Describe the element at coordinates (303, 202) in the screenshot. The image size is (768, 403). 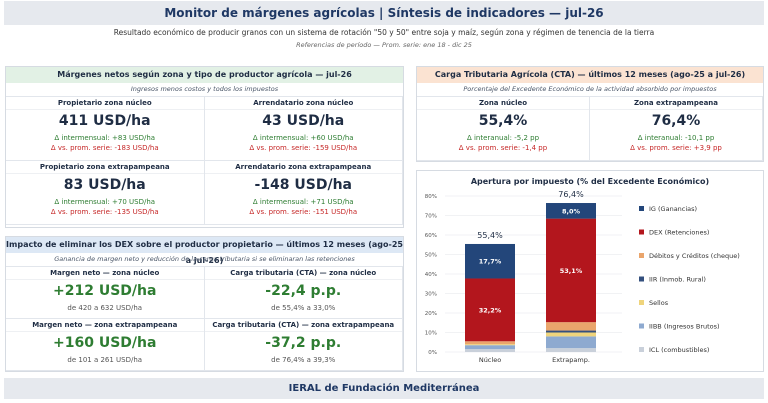
I see `kpi-detail: Δ intermensual: +71 USD/ha` at that location.